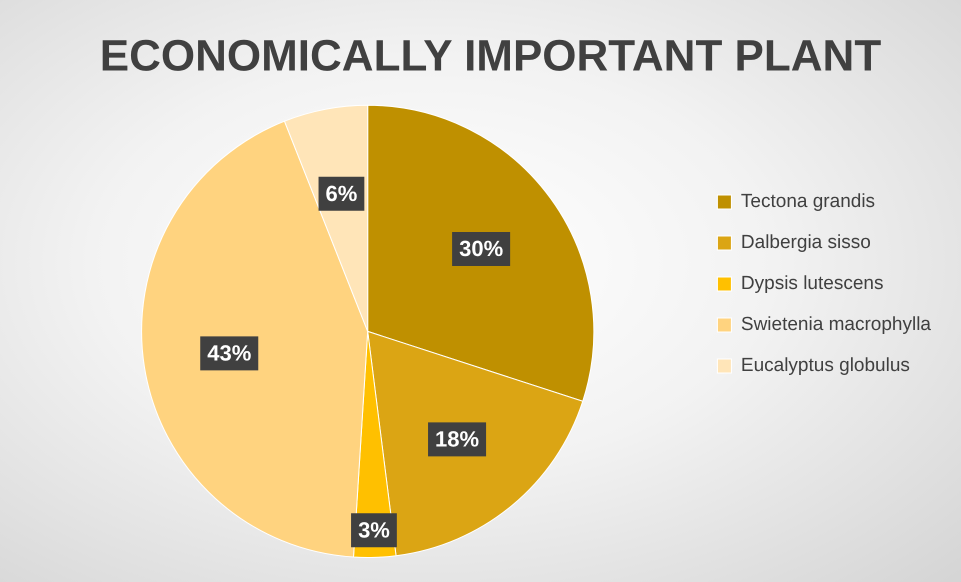 The width and height of the screenshot is (961, 582). Describe the element at coordinates (229, 353) in the screenshot. I see `data-label: 43%` at that location.